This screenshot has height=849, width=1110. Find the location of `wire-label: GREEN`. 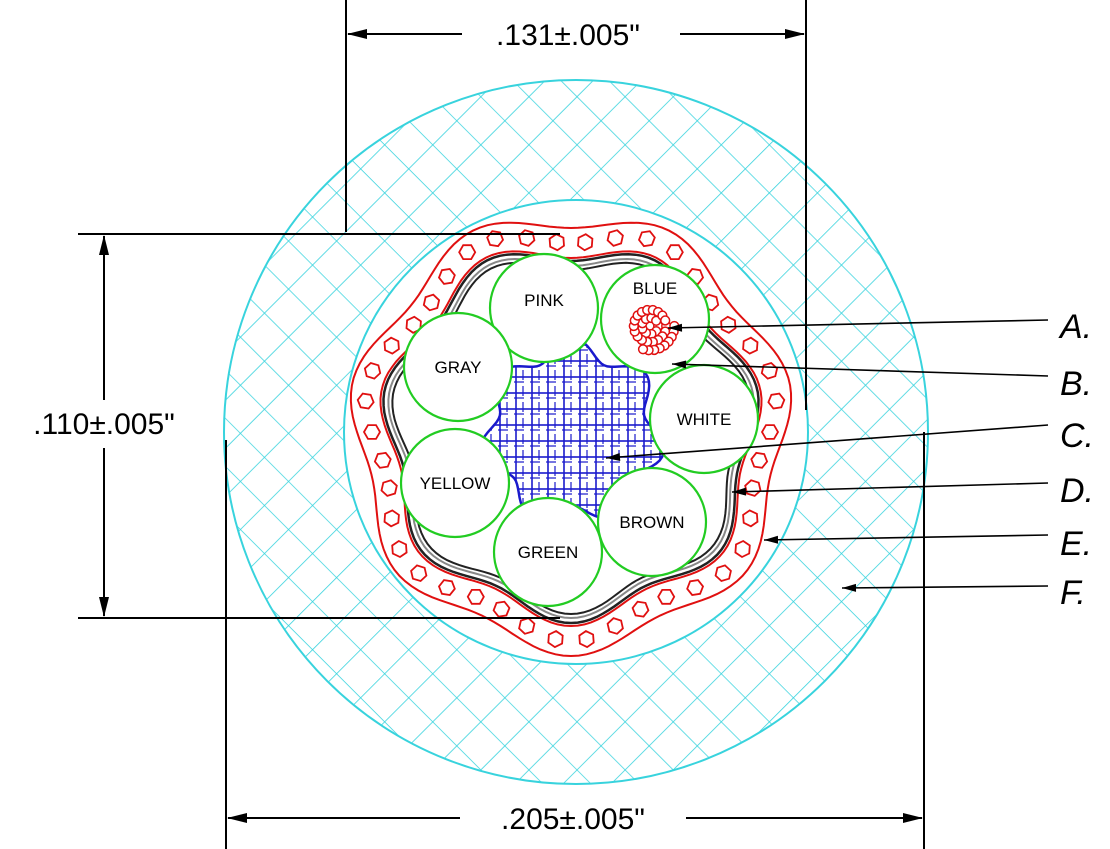

wire-label: GREEN is located at coordinates (548, 552).